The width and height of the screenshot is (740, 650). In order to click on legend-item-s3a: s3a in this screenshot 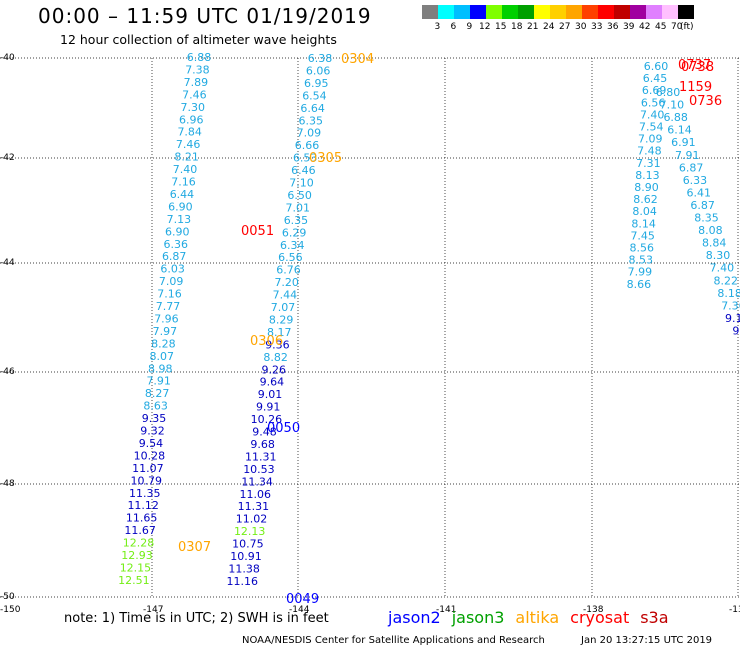, I will do `click(654, 617)`.